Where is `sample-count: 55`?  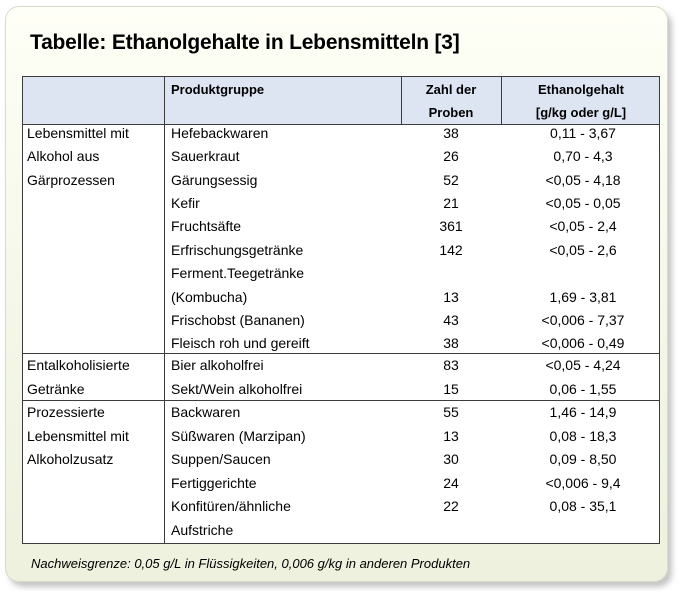 sample-count: 55 is located at coordinates (451, 412).